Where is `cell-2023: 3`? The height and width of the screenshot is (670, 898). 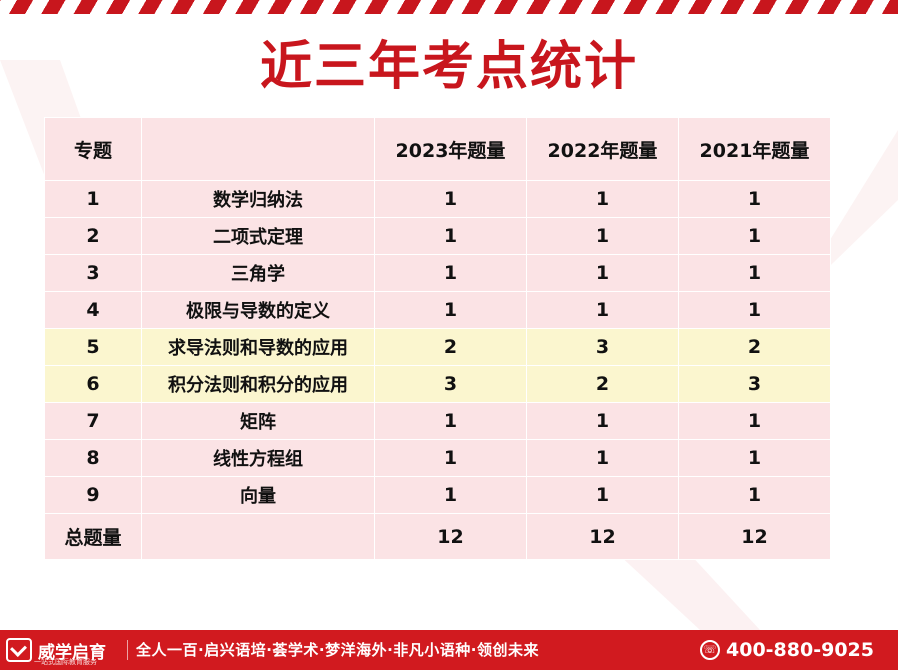
cell-2023: 3 is located at coordinates (450, 384).